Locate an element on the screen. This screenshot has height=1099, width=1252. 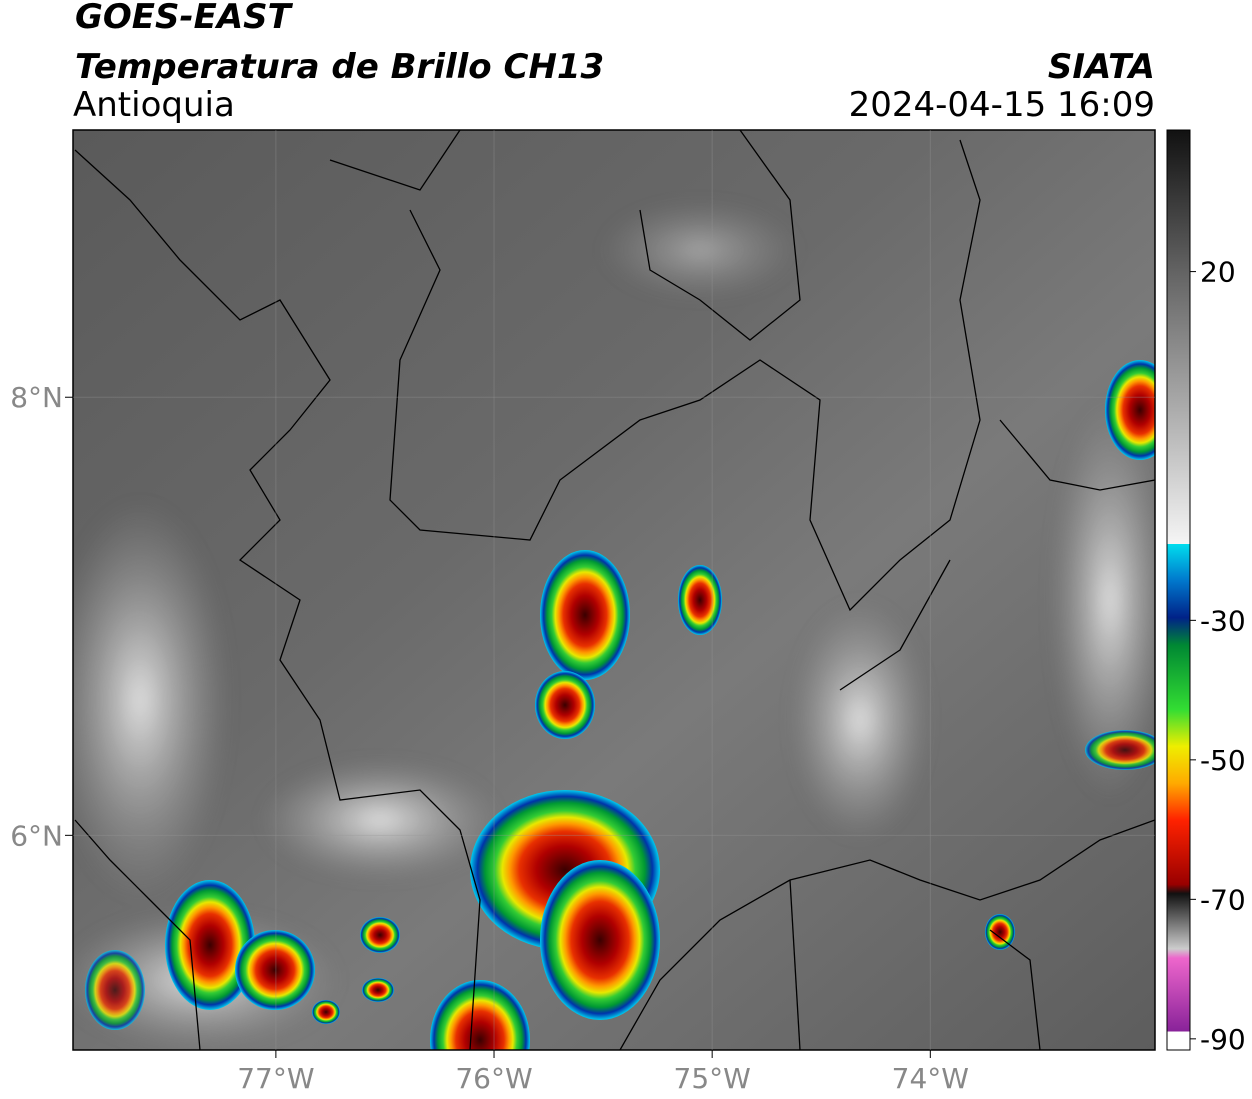
colorbar-tick-label: -50 is located at coordinates (1223, 760).